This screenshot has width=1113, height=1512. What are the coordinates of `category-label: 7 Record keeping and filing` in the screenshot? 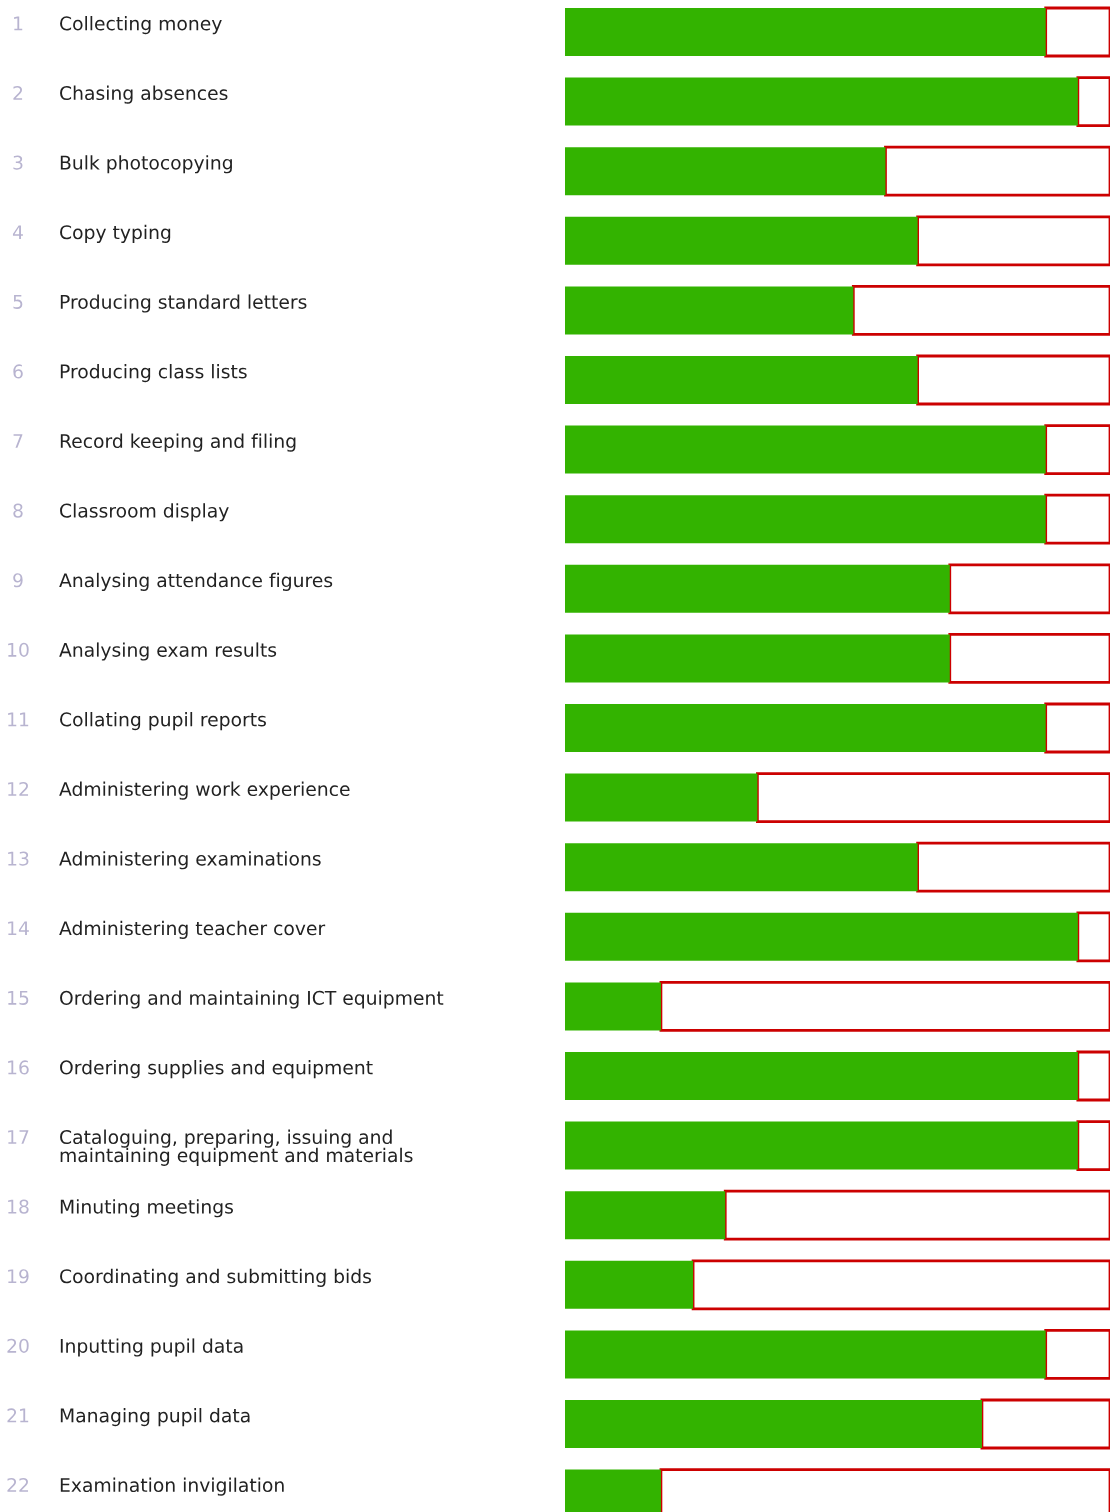 It's located at (154, 442).